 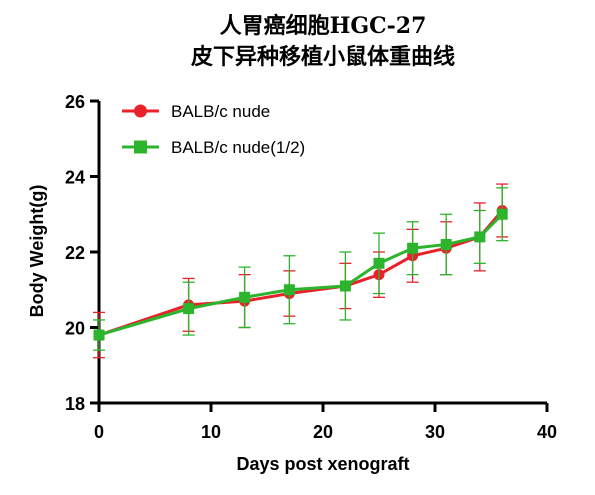 What do you see at coordinates (323, 26) in the screenshot?
I see `chart-title-line-1: 人胃癌细胞HGC-27` at bounding box center [323, 26].